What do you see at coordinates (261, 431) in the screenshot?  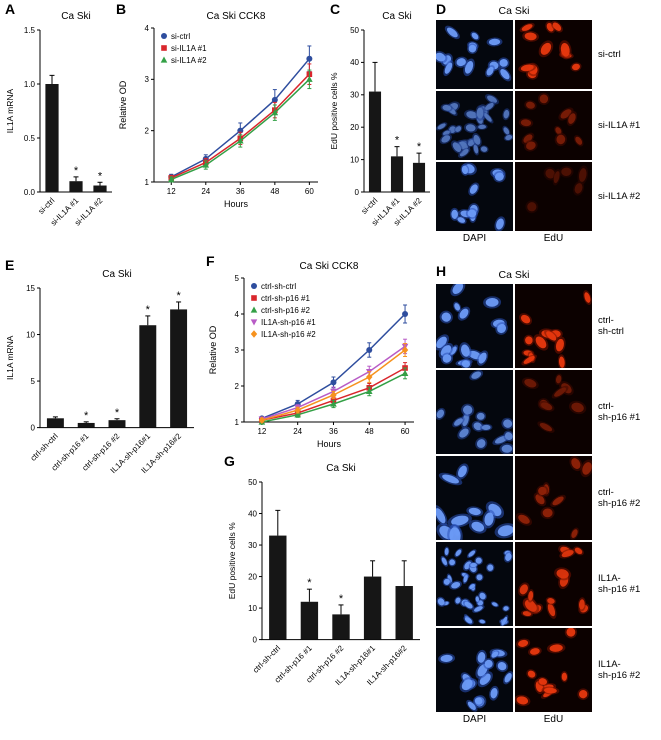 I see `x-tick-label: 12` at bounding box center [261, 431].